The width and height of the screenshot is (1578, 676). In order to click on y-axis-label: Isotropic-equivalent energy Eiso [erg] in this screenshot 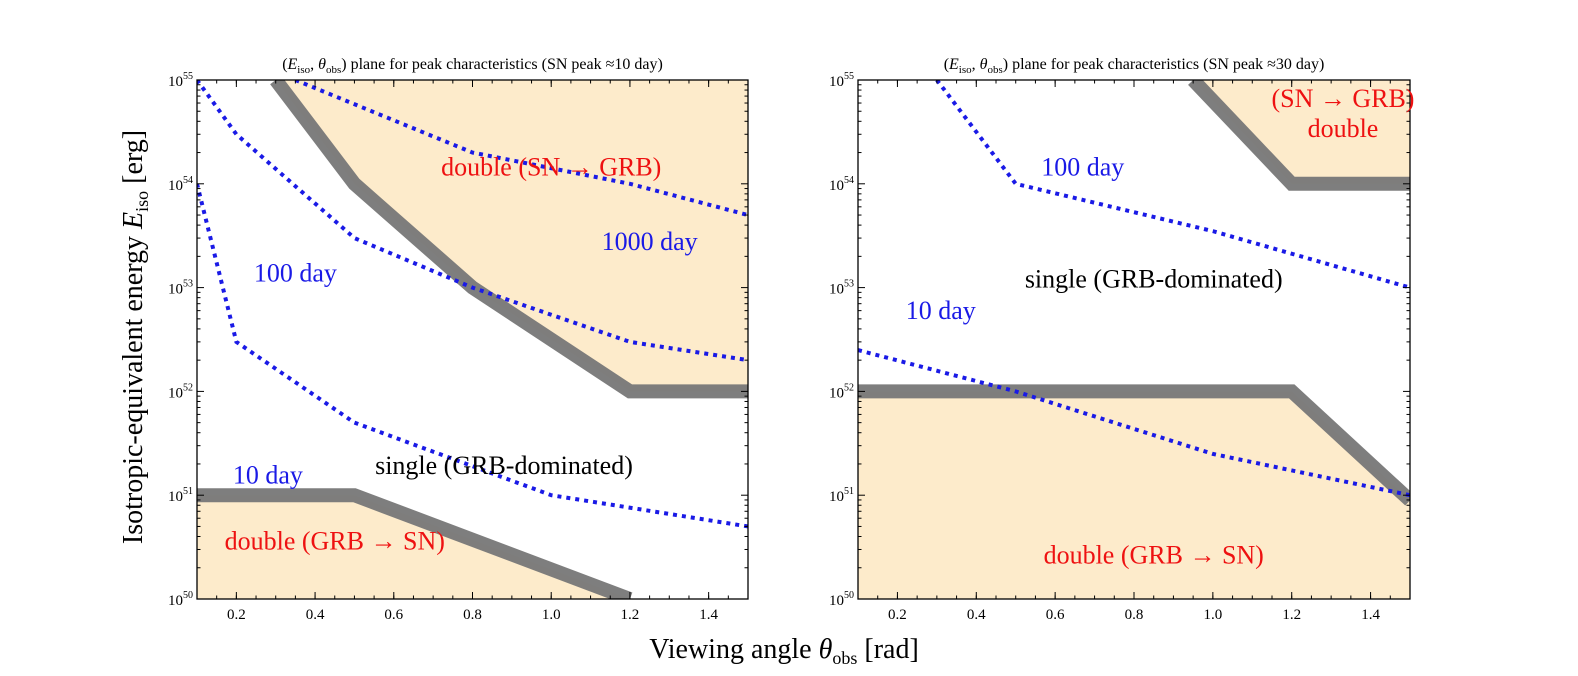, I will do `click(135, 337)`.